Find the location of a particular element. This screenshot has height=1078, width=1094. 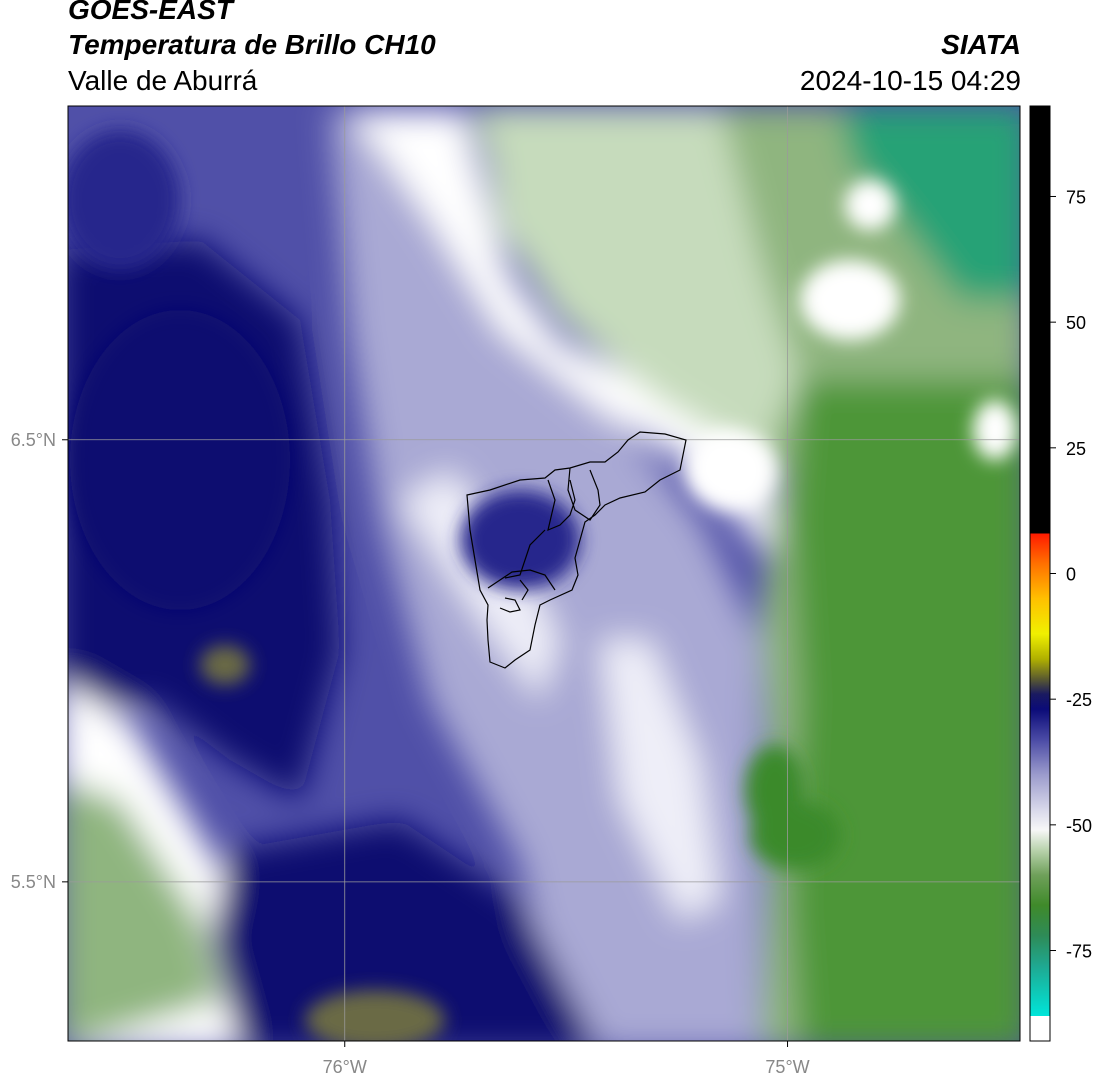

lon-tick-label-1: 75°W is located at coordinates (787, 1067).